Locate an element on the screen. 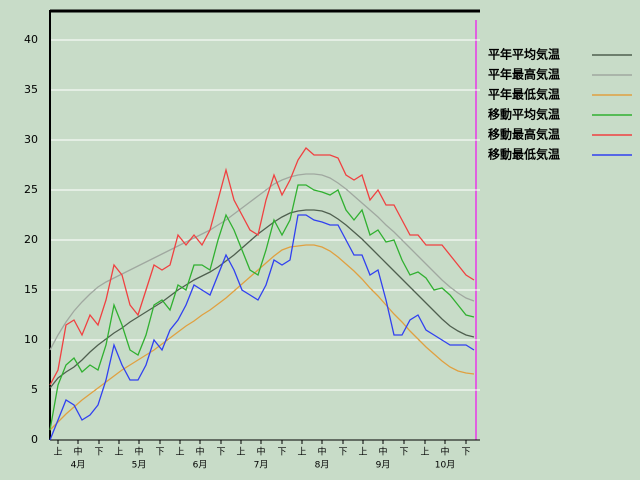  y-tick-label: 40 is located at coordinates (31, 39).